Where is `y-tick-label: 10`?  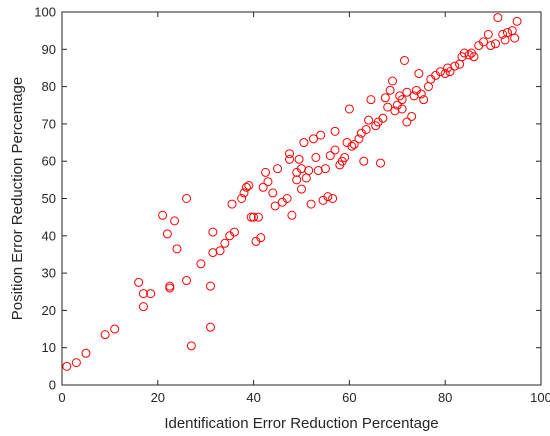
y-tick-label: 10 is located at coordinates (49, 347).